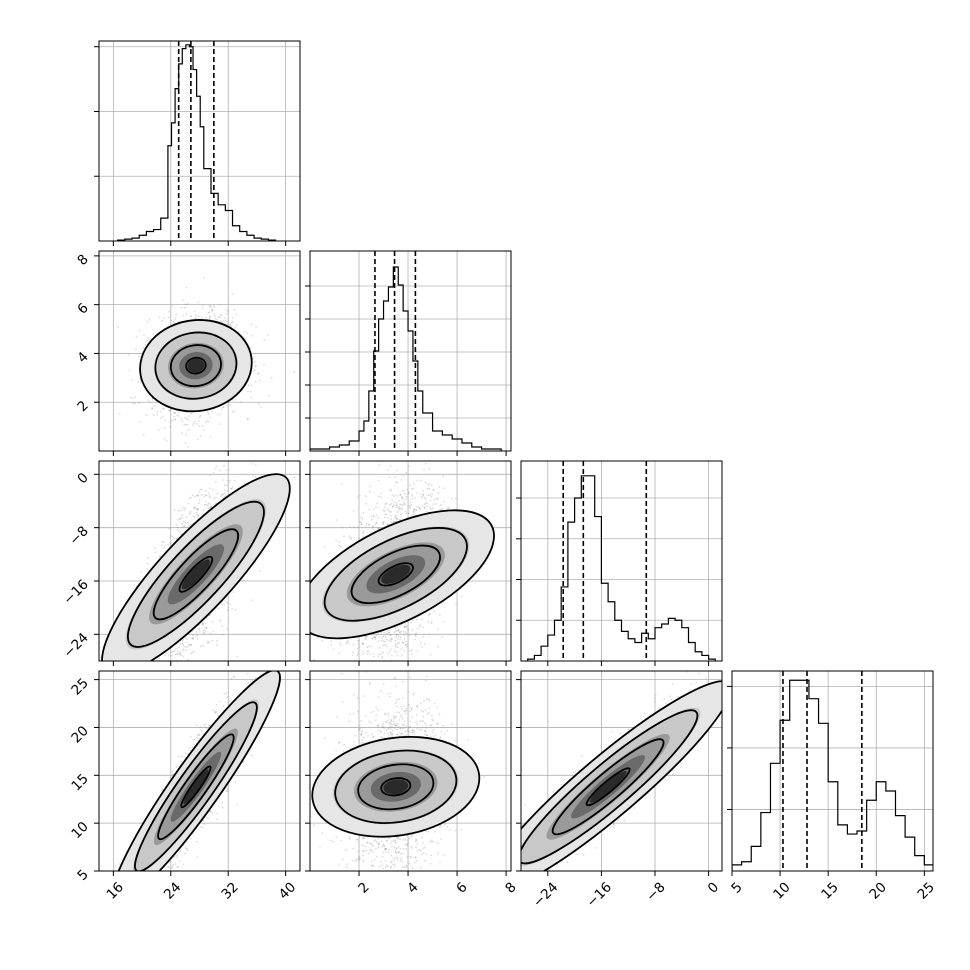 The height and width of the screenshot is (970, 970). I want to click on contour-line, so click(196, 365).